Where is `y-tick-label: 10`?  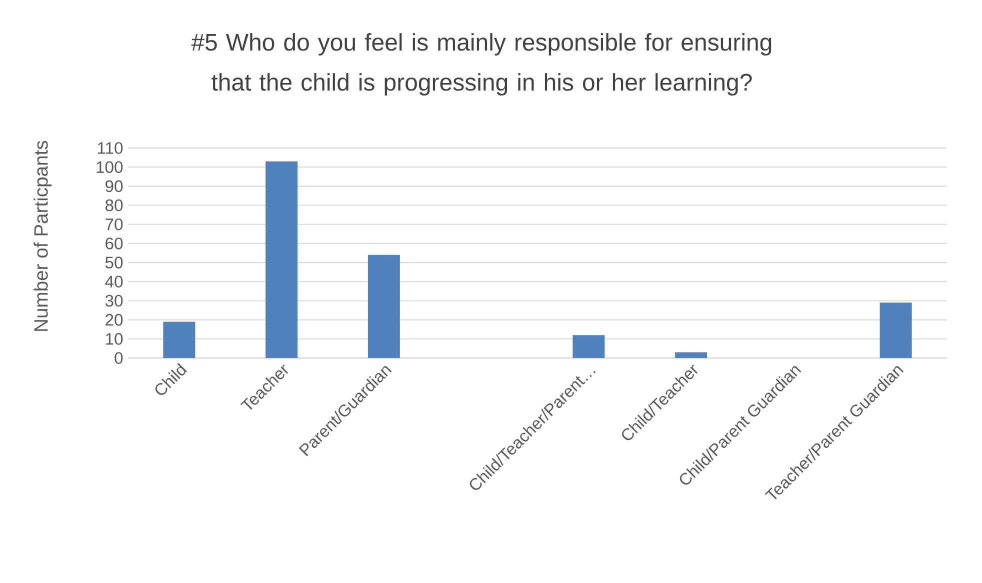
y-tick-label: 10 is located at coordinates (114, 339).